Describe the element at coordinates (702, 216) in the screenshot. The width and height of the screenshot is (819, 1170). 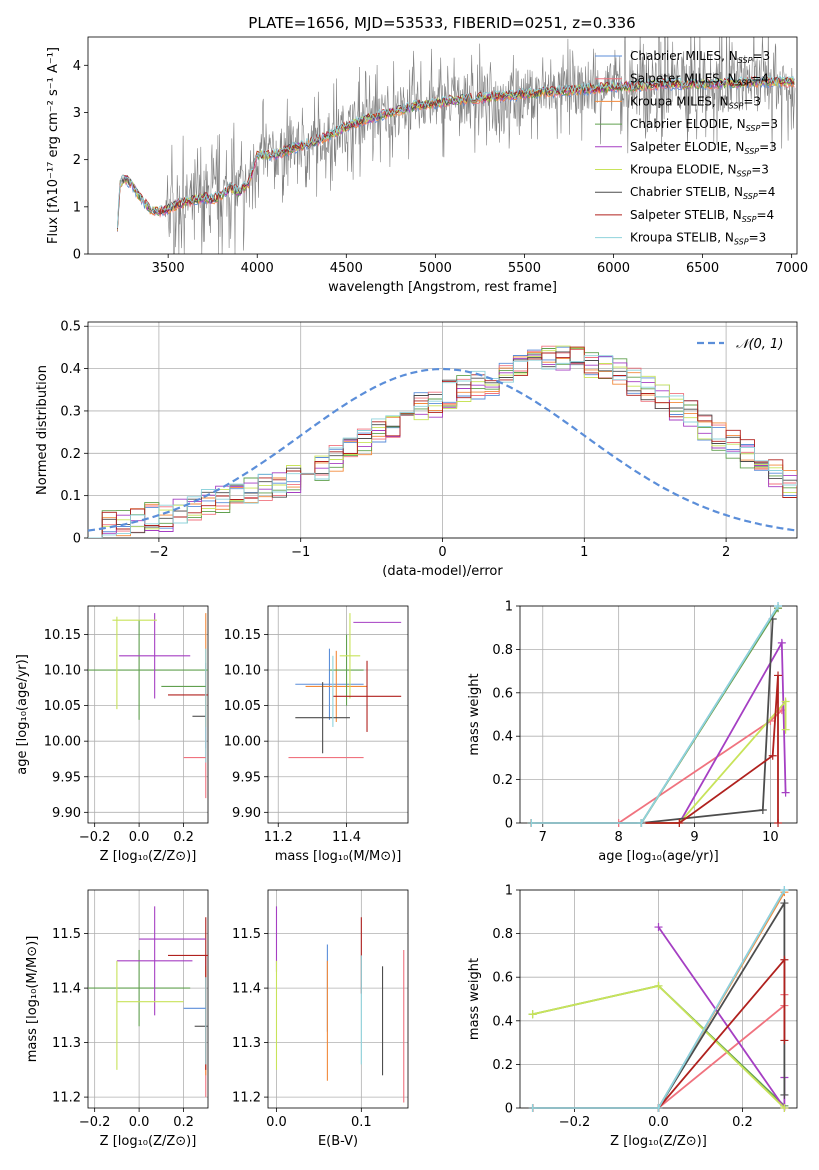
I see `legend-label-salpeter_stelib: Salpeter STELIB, NSSP=4` at that location.